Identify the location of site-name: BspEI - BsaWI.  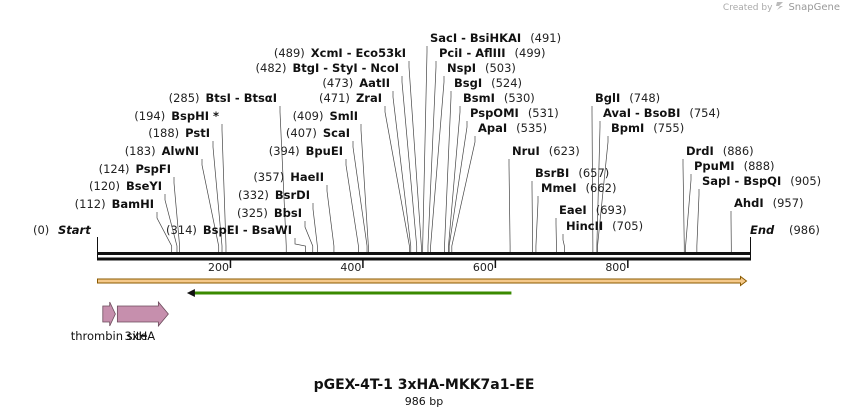
(247, 230).